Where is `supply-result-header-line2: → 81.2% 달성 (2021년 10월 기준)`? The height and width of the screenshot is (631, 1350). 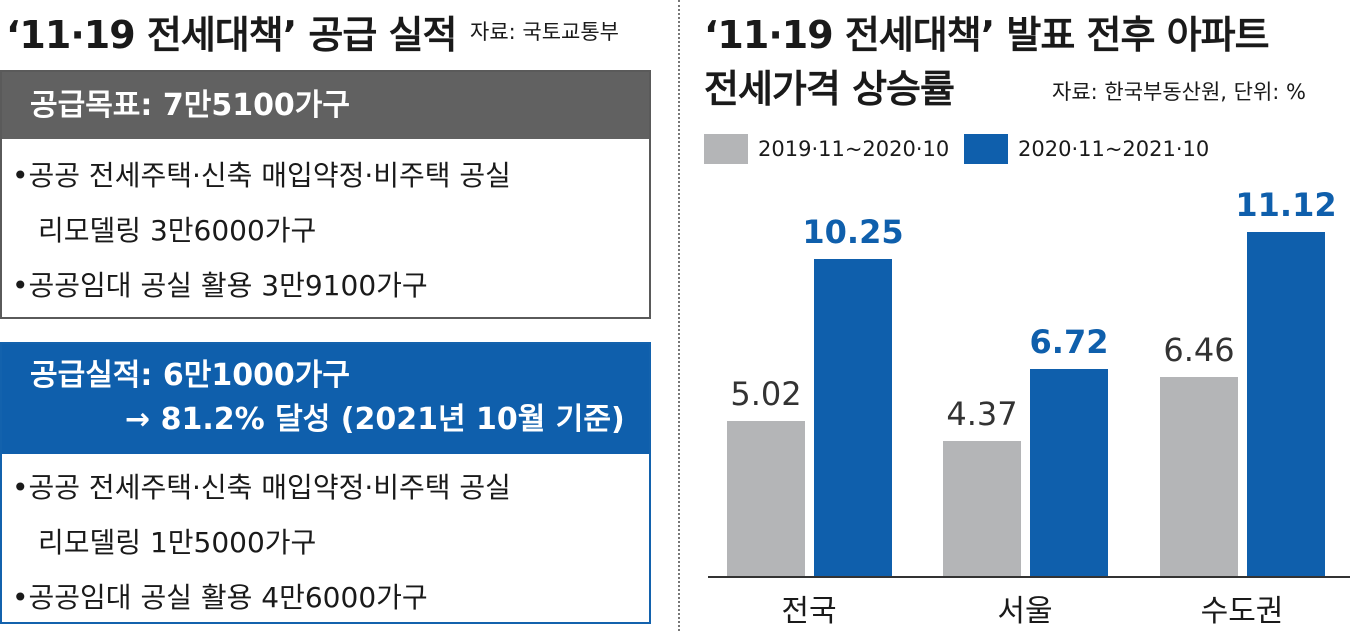 supply-result-header-line2: → 81.2% 달성 (2021년 10월 기준) is located at coordinates (375, 419).